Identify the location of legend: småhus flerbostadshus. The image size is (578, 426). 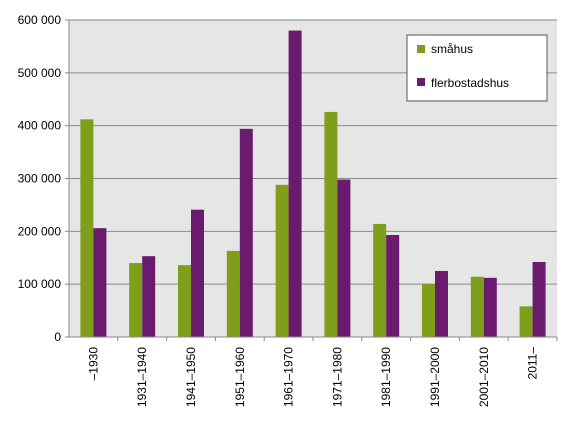
(477, 68).